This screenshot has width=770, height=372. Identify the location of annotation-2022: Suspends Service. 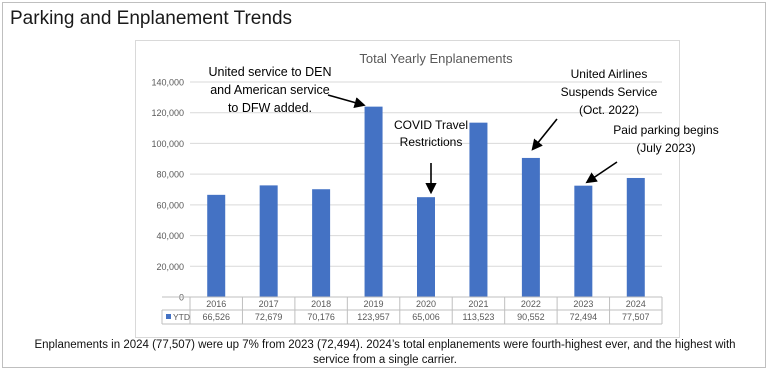
(609, 92).